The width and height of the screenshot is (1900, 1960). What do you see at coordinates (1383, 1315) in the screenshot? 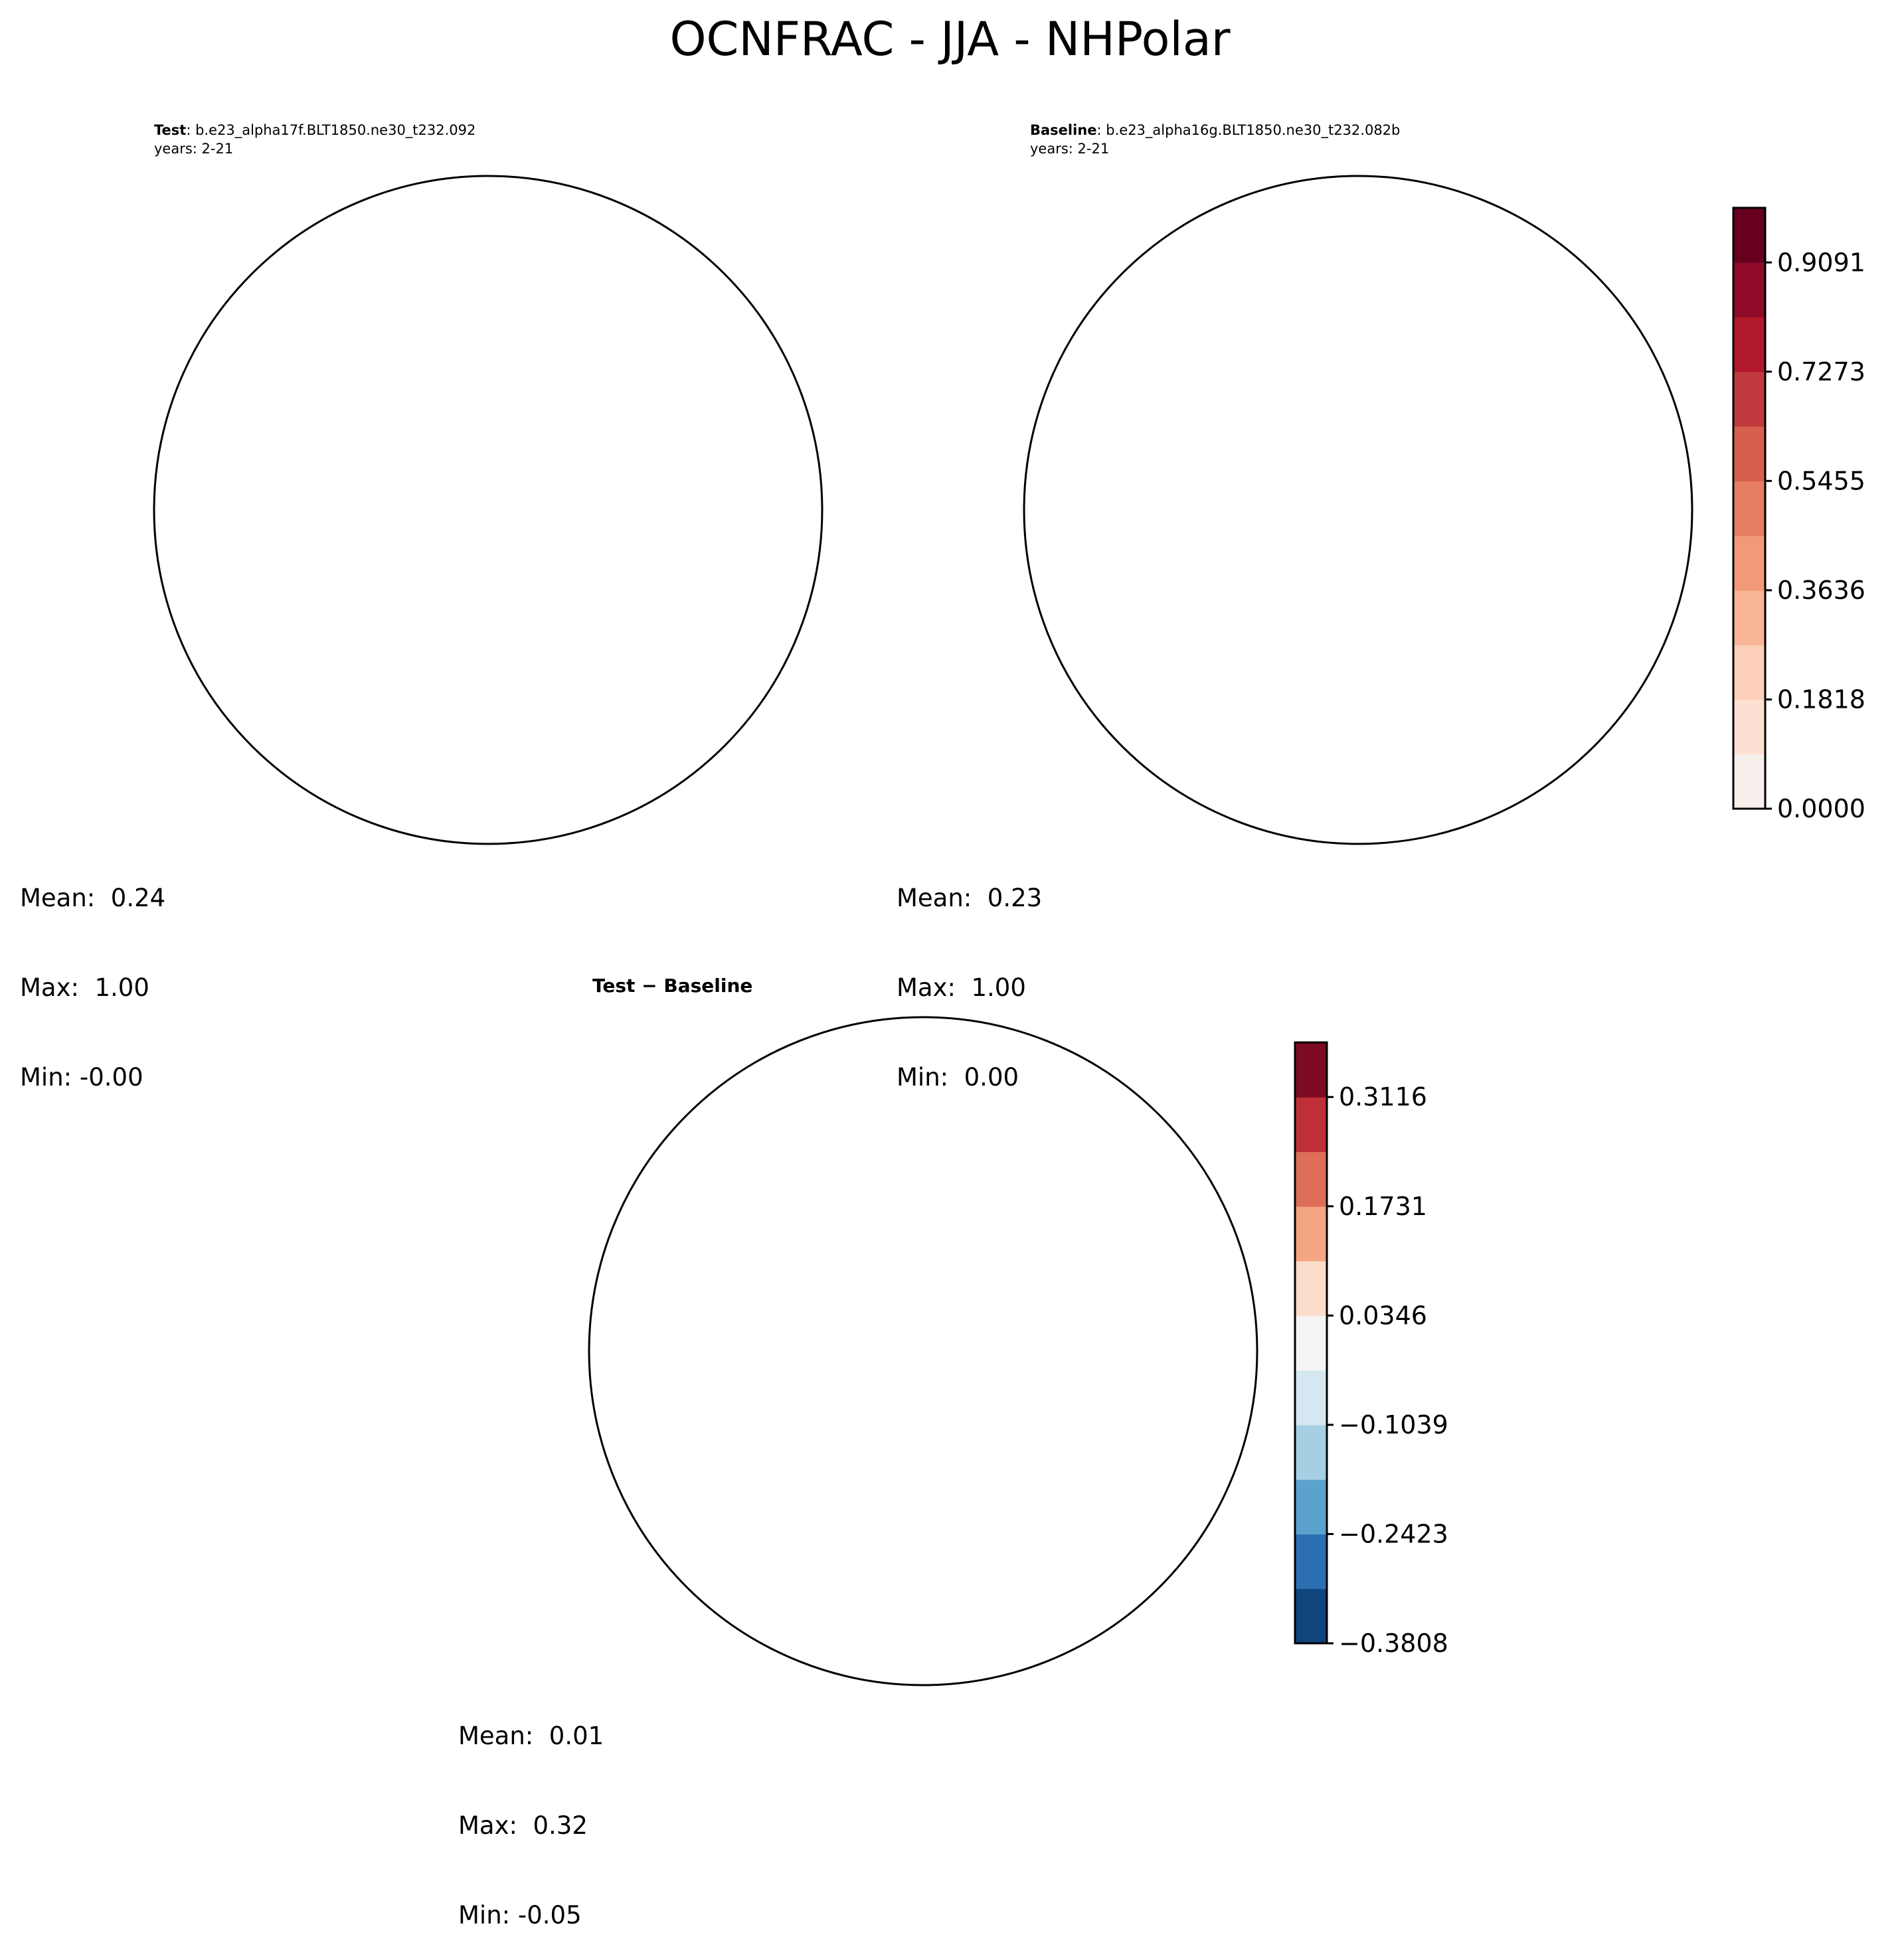
I see `diff-colorbar-tick-label: 0.0346` at bounding box center [1383, 1315].